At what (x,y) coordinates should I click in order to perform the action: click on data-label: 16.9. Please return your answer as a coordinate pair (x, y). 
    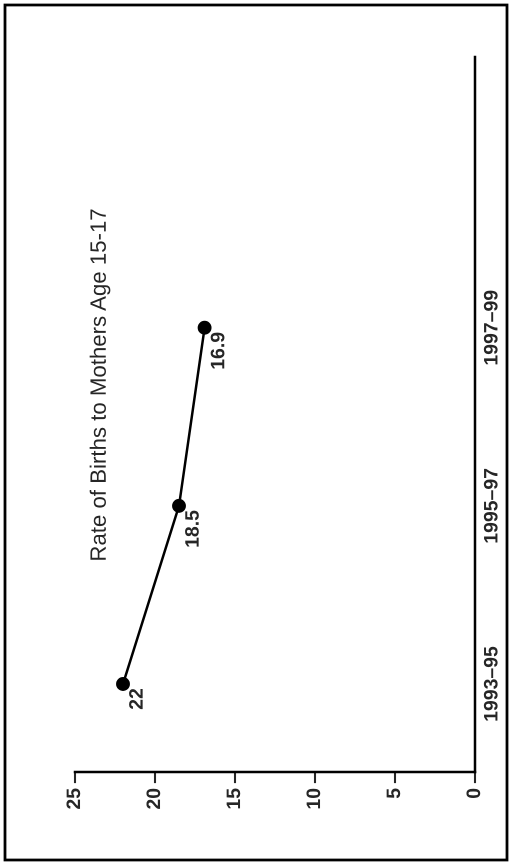
    Looking at the image, I should click on (217, 350).